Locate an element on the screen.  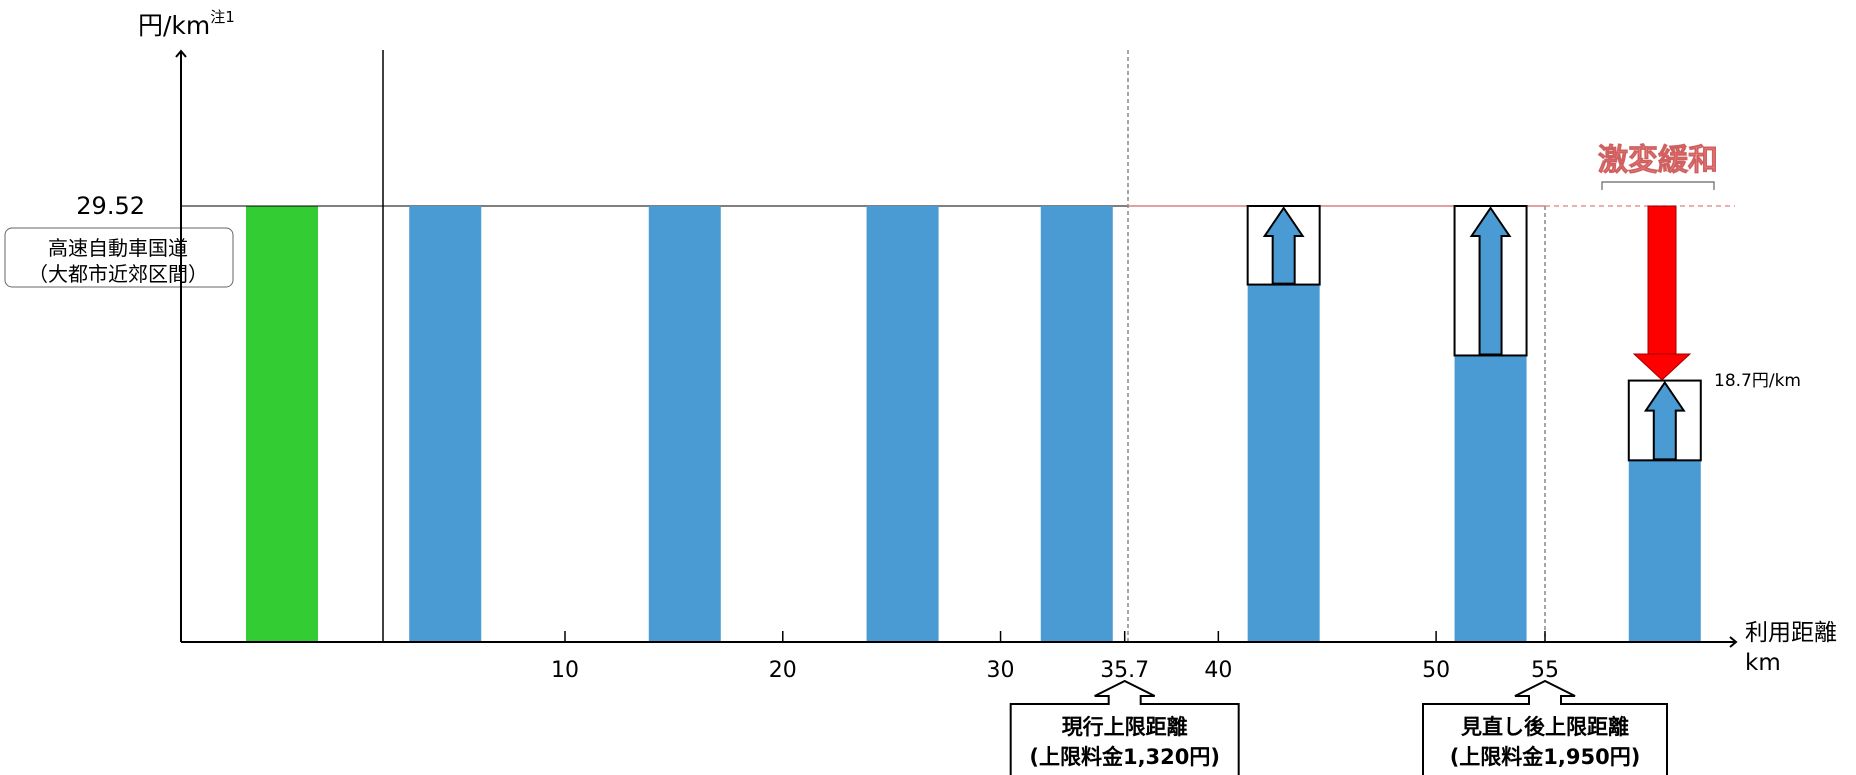
reference-label-line1: 高速自動車国道 is located at coordinates (118, 248).